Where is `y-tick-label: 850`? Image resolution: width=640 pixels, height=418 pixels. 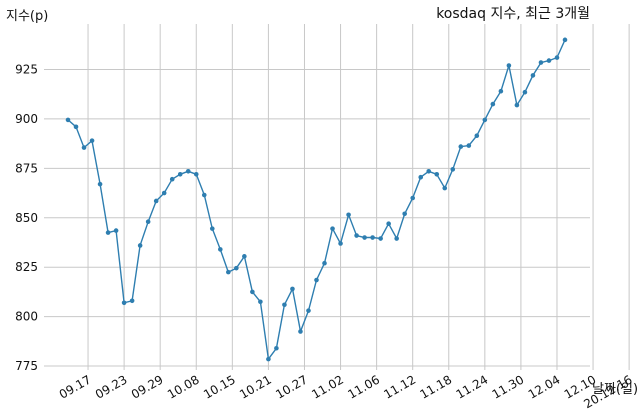
y-tick-label: 850 is located at coordinates (26, 218).